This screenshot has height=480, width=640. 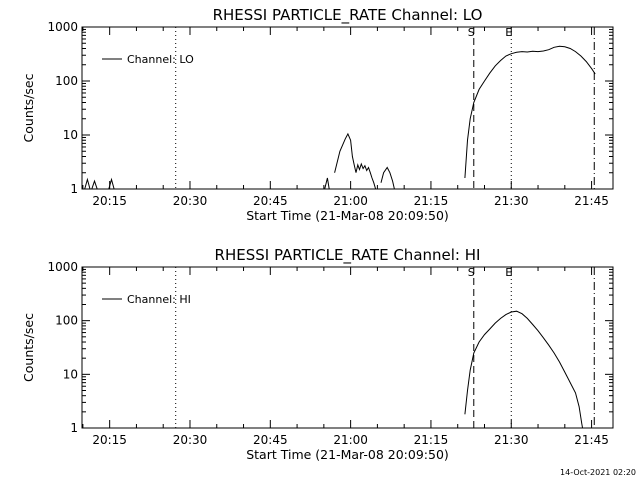 What do you see at coordinates (160, 59) in the screenshot?
I see `legend-entry: Channel: LO` at bounding box center [160, 59].